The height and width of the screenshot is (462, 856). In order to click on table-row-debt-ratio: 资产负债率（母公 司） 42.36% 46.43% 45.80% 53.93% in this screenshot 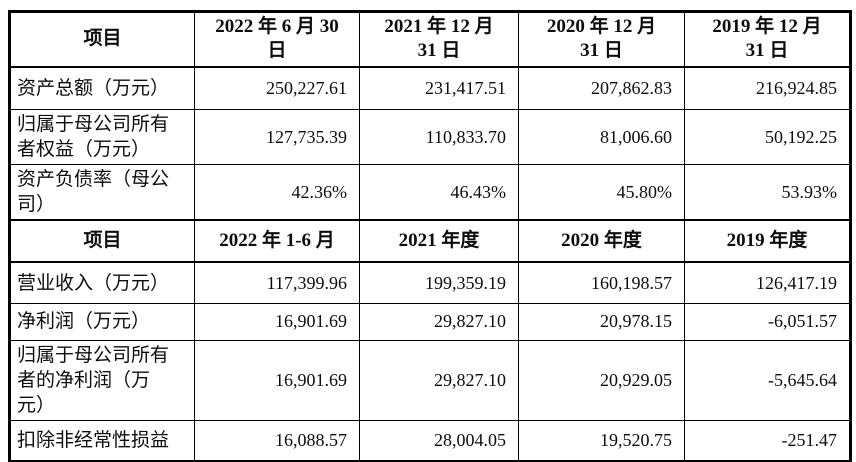, I will do `click(430, 192)`.